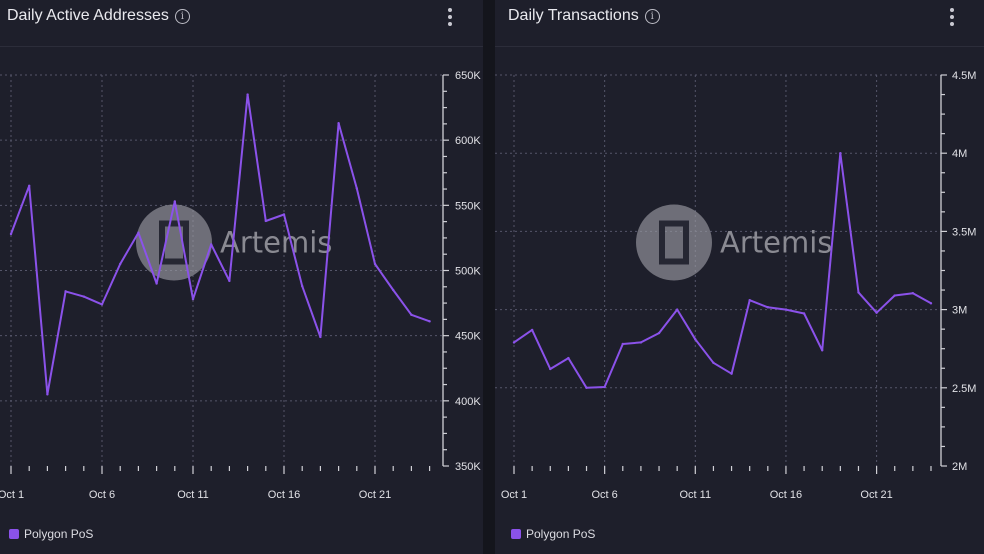 This screenshot has height=554, width=984. What do you see at coordinates (964, 76) in the screenshot?
I see `y-tick-label: 4.5M` at bounding box center [964, 76].